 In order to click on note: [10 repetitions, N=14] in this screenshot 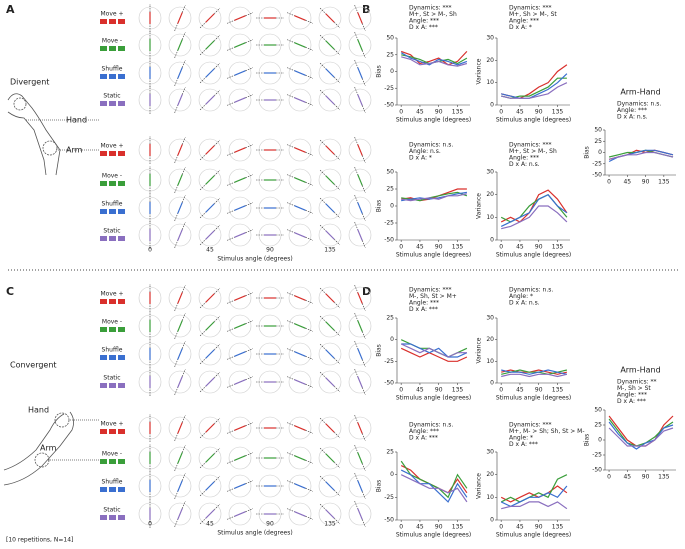, I will do `click(39, 540)`.